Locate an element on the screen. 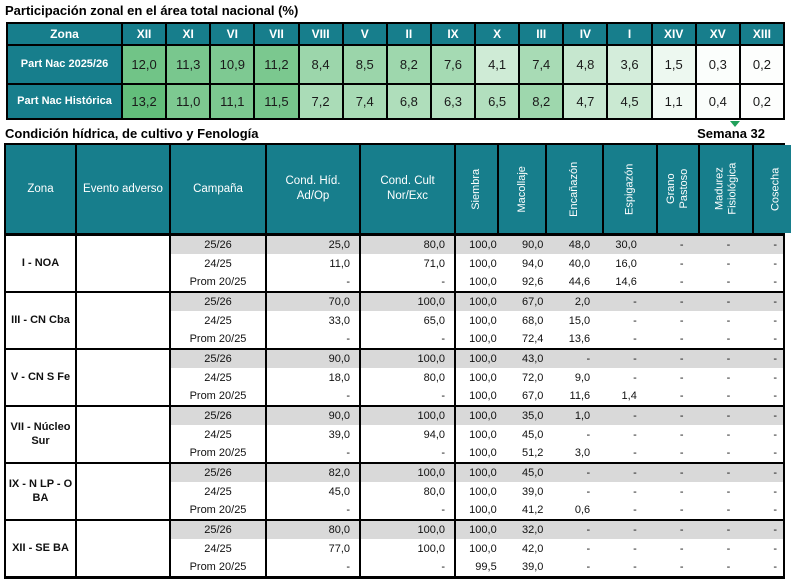  participation-value-cell: 7,4 is located at coordinates (364, 101).